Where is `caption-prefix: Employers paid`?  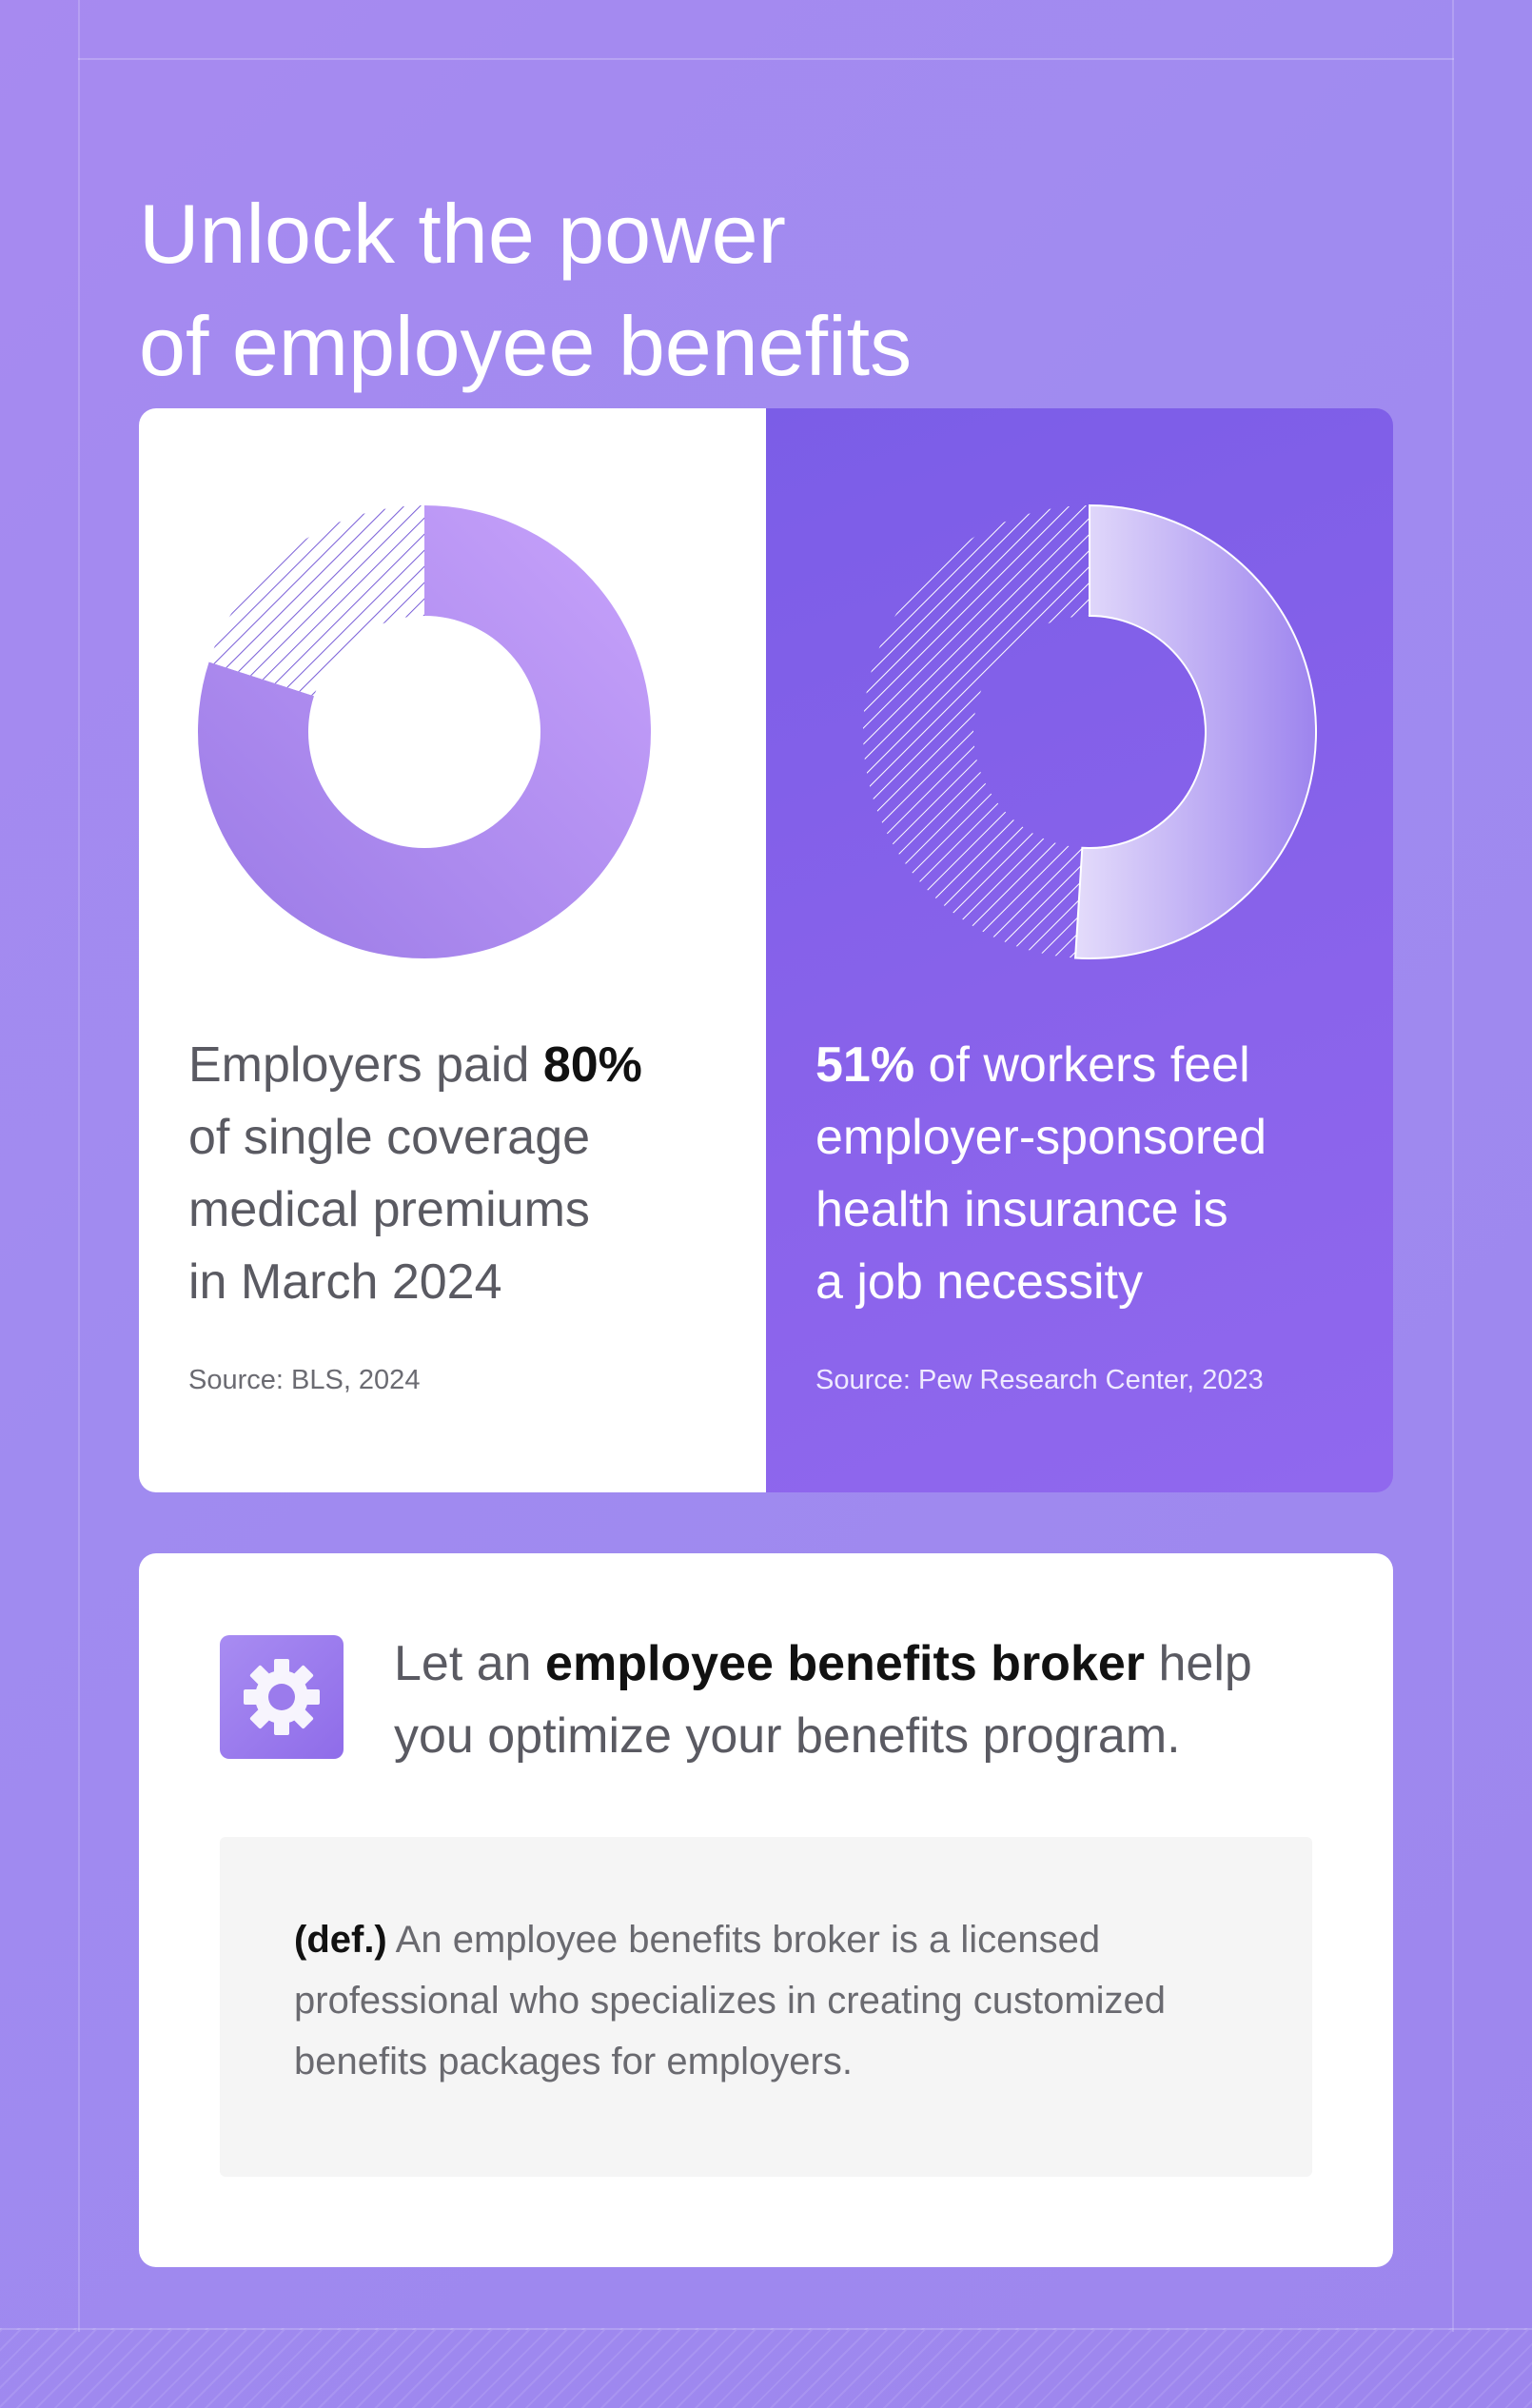
caption-prefix: Employers paid is located at coordinates (365, 1065).